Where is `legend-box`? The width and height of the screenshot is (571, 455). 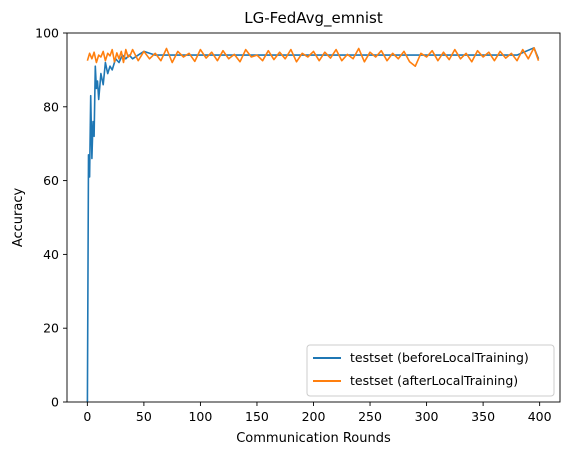
legend-box is located at coordinates (430, 370).